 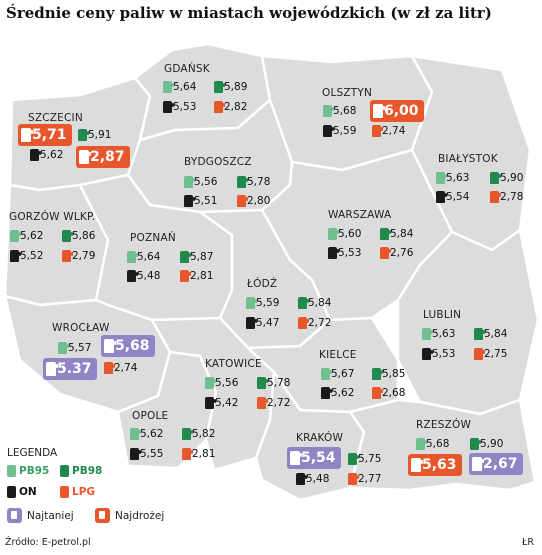 What do you see at coordinates (103, 157) in the screenshot?
I see `price-lpg-szczecin-most-expensive: 2,87` at bounding box center [103, 157].